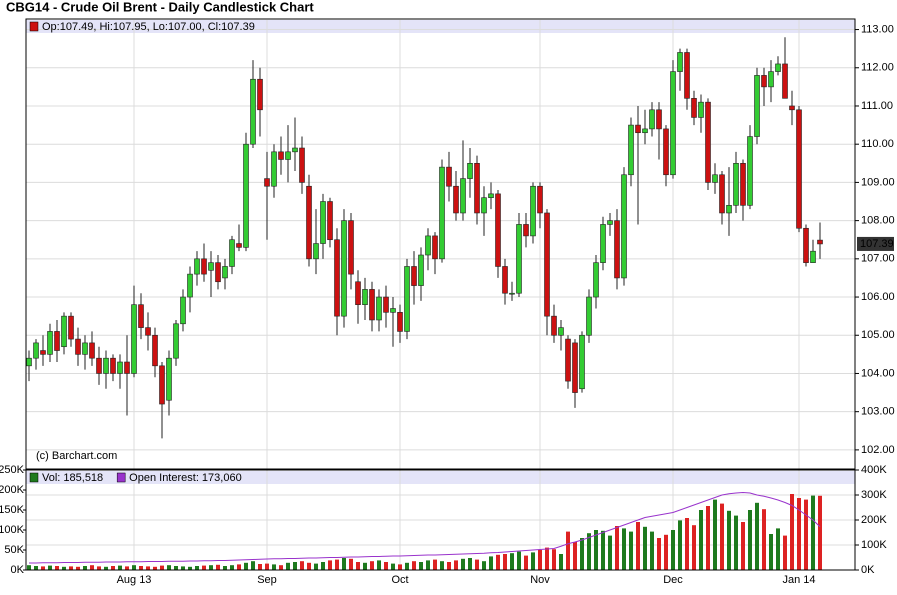  What do you see at coordinates (874, 470) in the screenshot?
I see `y2-tick-label: 400K` at bounding box center [874, 470].